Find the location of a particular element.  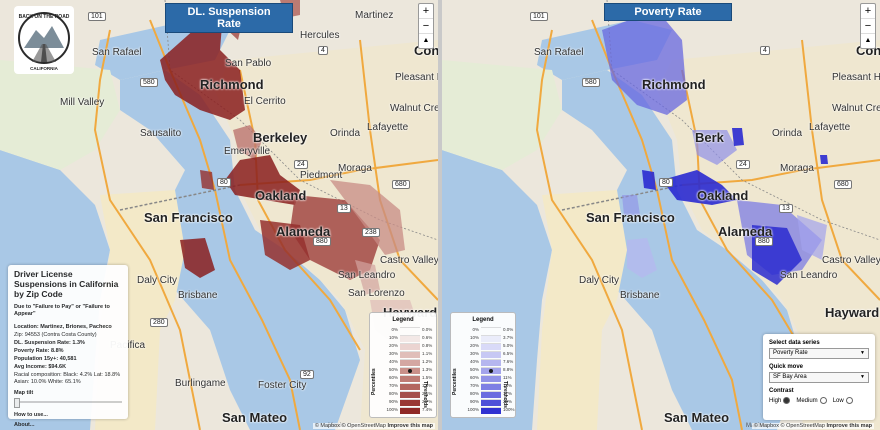

info-dl-rate: DL. Suspension Rate: 1.3% is located at coordinates (49, 343).